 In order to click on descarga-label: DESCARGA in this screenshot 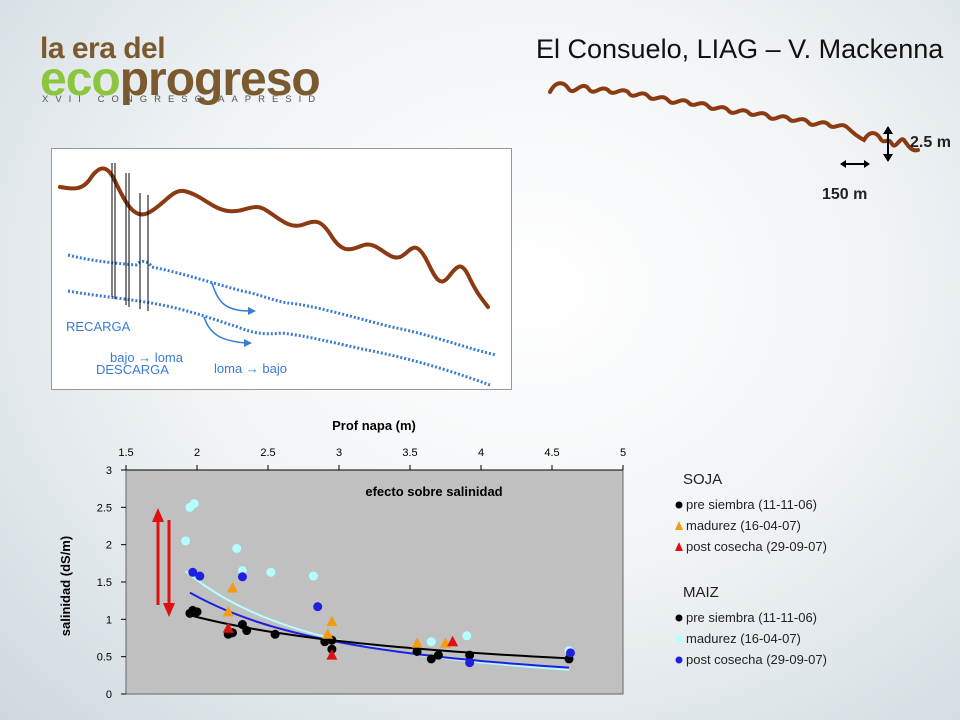, I will do `click(132, 369)`.